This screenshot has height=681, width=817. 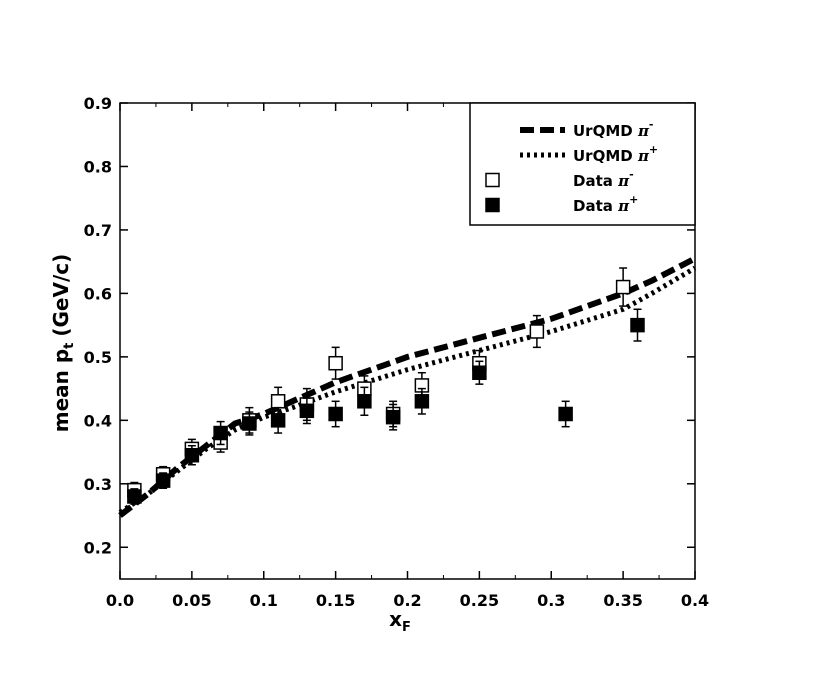 I want to click on legend-label: UrQMD π-, so click(x=613, y=129).